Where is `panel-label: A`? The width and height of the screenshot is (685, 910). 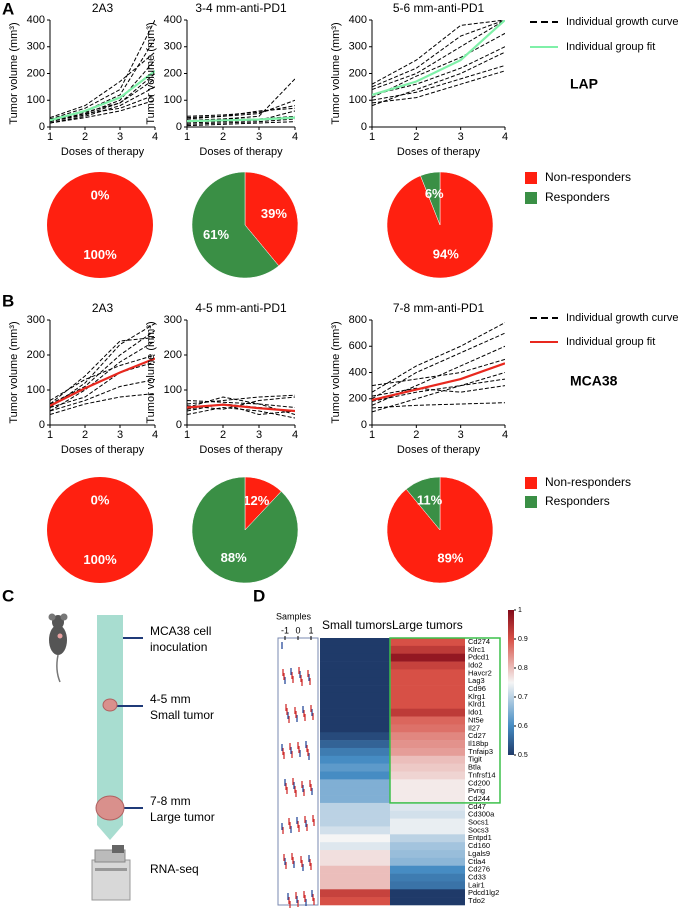 panel-label: A is located at coordinates (8, 9).